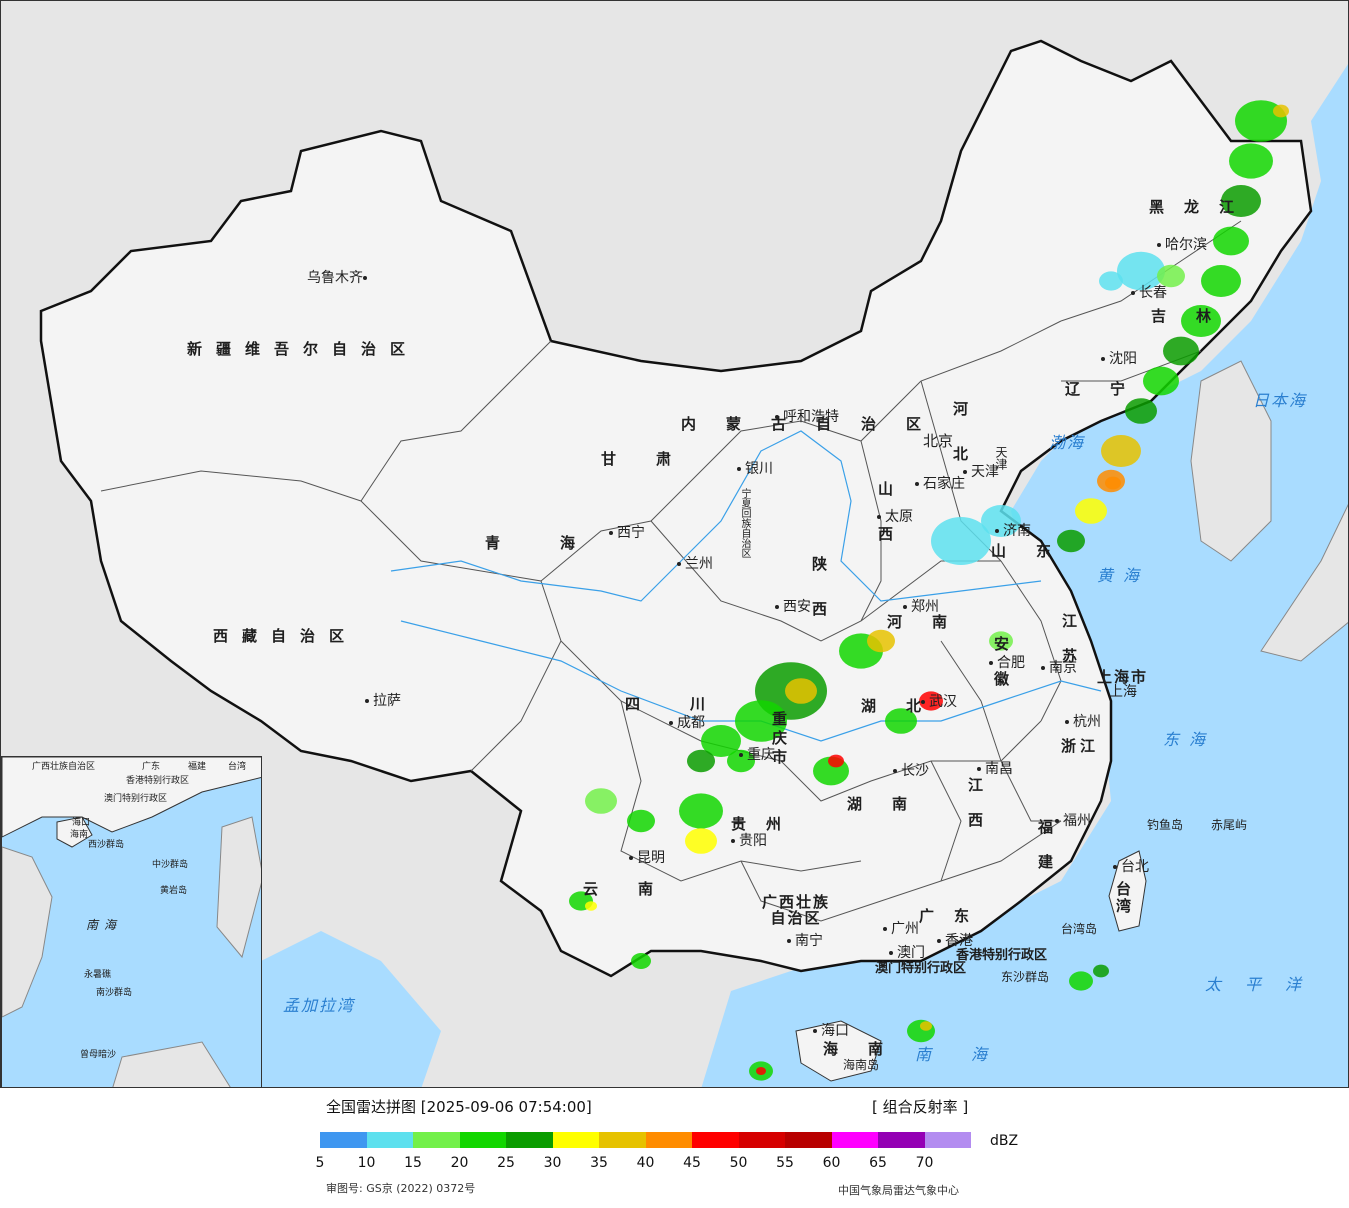  I want to click on island-label: 赤尾屿, so click(1229, 825).